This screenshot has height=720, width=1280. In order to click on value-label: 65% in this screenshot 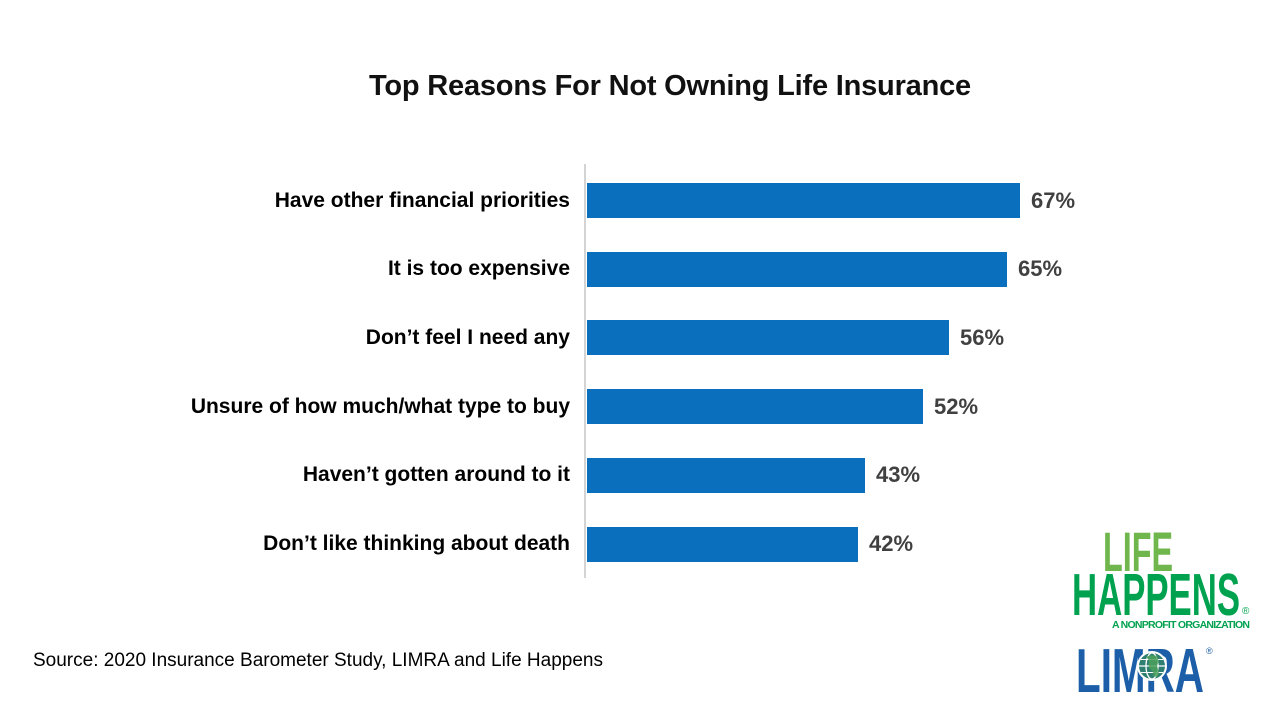, I will do `click(1040, 269)`.